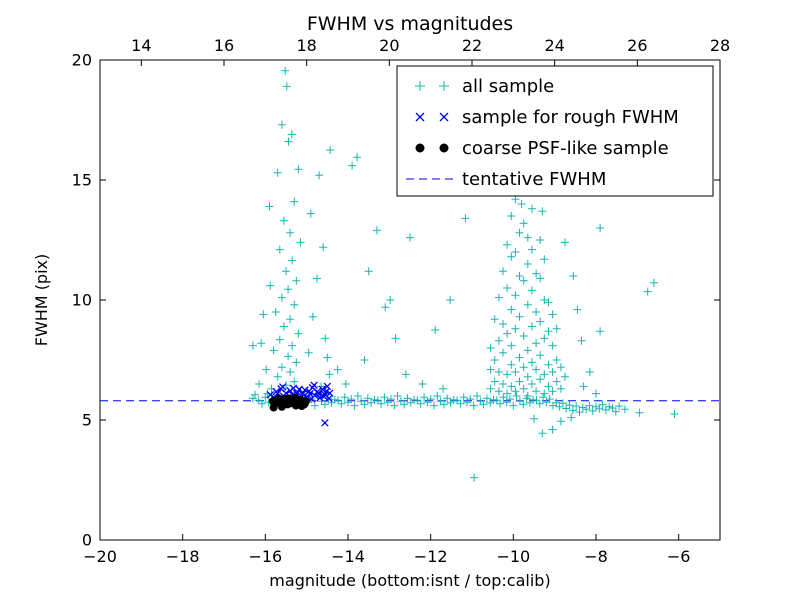 Image resolution: width=800 pixels, height=600 pixels. What do you see at coordinates (720, 45) in the screenshot?
I see `x-top-tick-label: 28` at bounding box center [720, 45].